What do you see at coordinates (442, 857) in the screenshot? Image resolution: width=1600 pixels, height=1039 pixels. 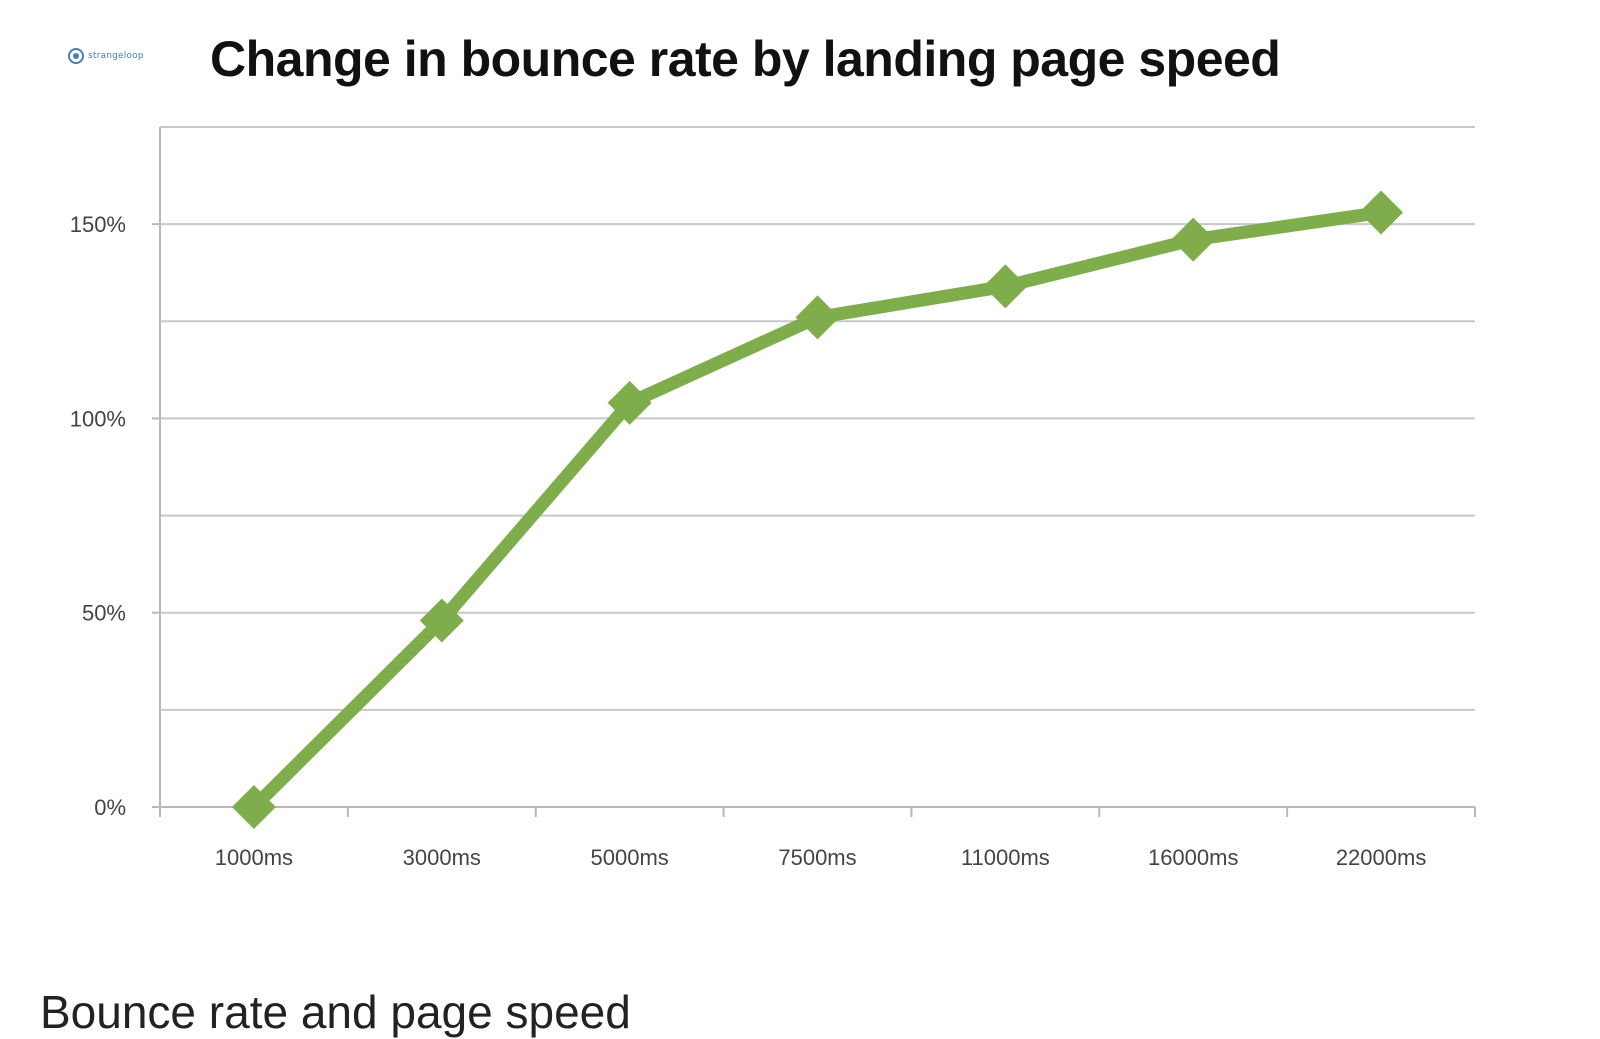 I see `x-tick-label: 3000ms` at bounding box center [442, 857].